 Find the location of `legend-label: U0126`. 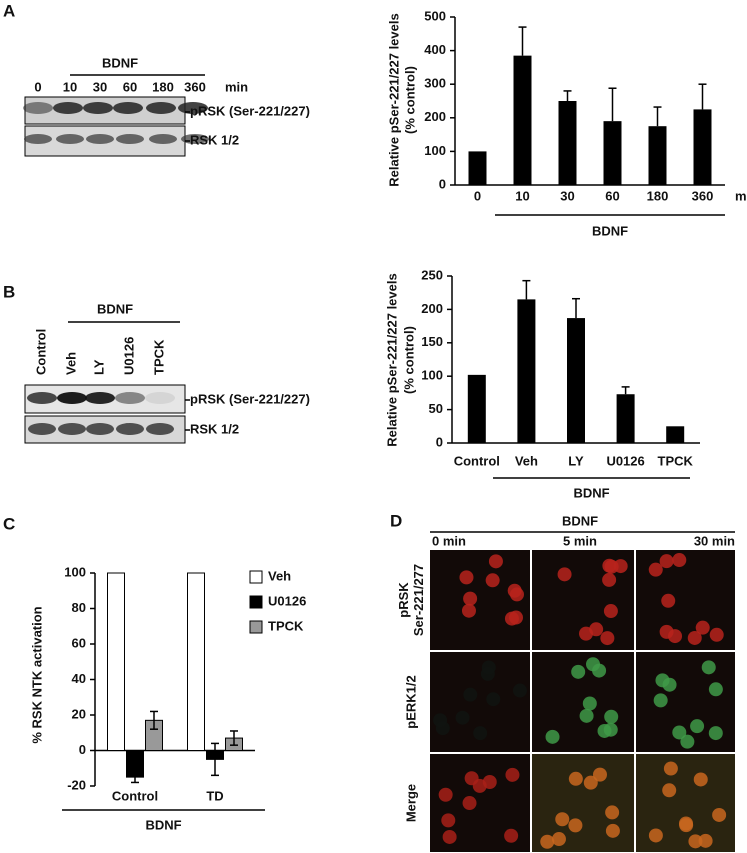

legend-label: U0126 is located at coordinates (287, 600).